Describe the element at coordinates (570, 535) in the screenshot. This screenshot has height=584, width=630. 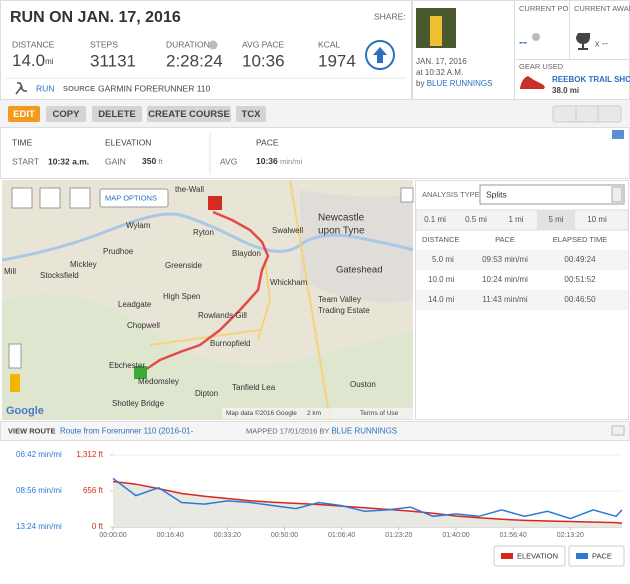
I see `x-tick-label: 02:13:20` at that location.